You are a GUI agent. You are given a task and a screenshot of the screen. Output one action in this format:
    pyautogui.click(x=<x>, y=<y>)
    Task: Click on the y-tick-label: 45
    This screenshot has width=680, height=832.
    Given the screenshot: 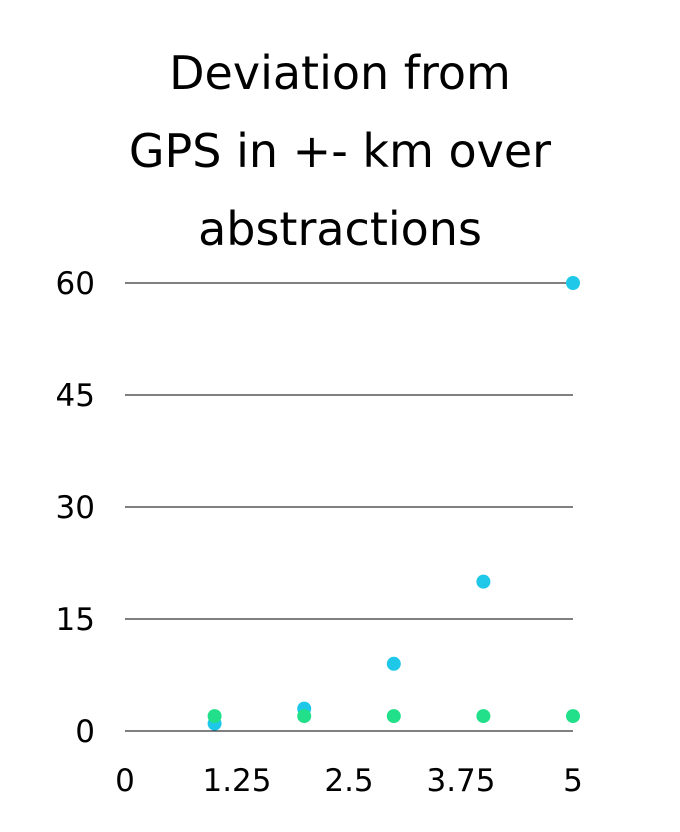 What is the action you would take?
    pyautogui.click(x=75, y=396)
    